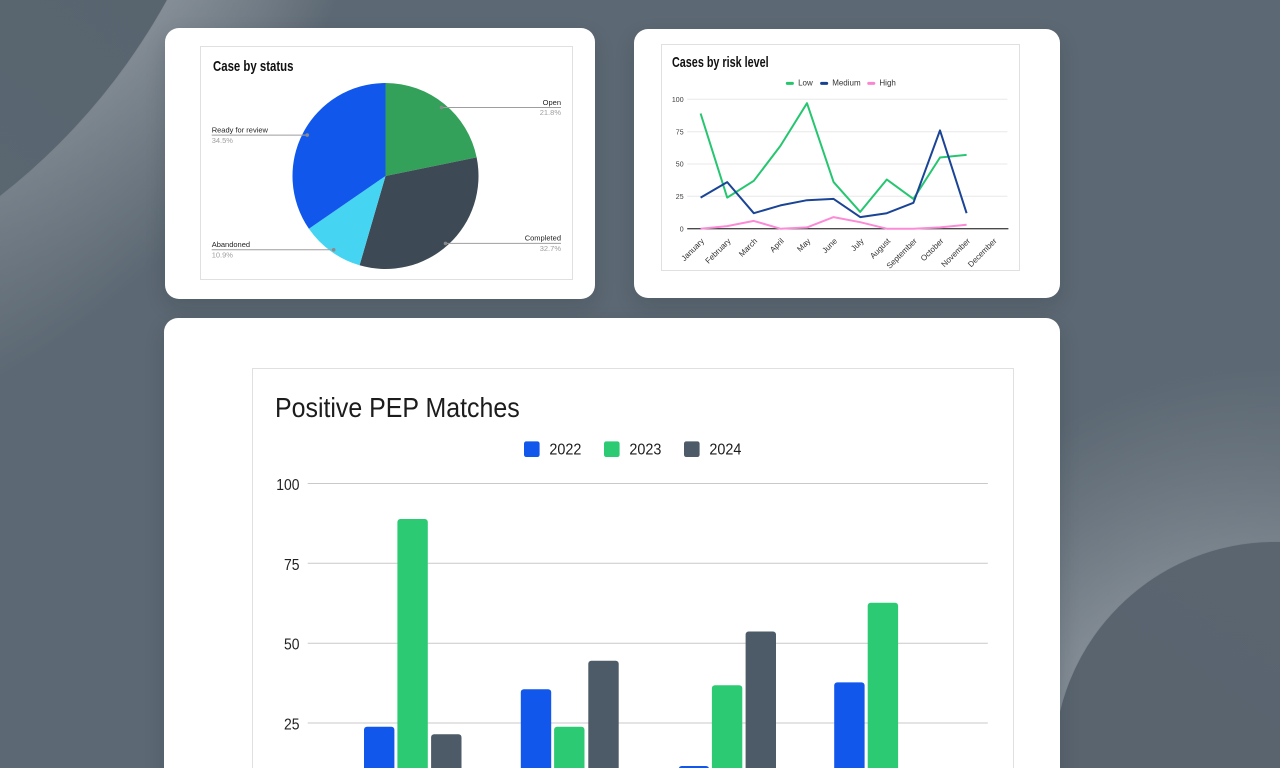 This screenshot has height=768, width=1280. I want to click on svg-text: 0, so click(682, 229).